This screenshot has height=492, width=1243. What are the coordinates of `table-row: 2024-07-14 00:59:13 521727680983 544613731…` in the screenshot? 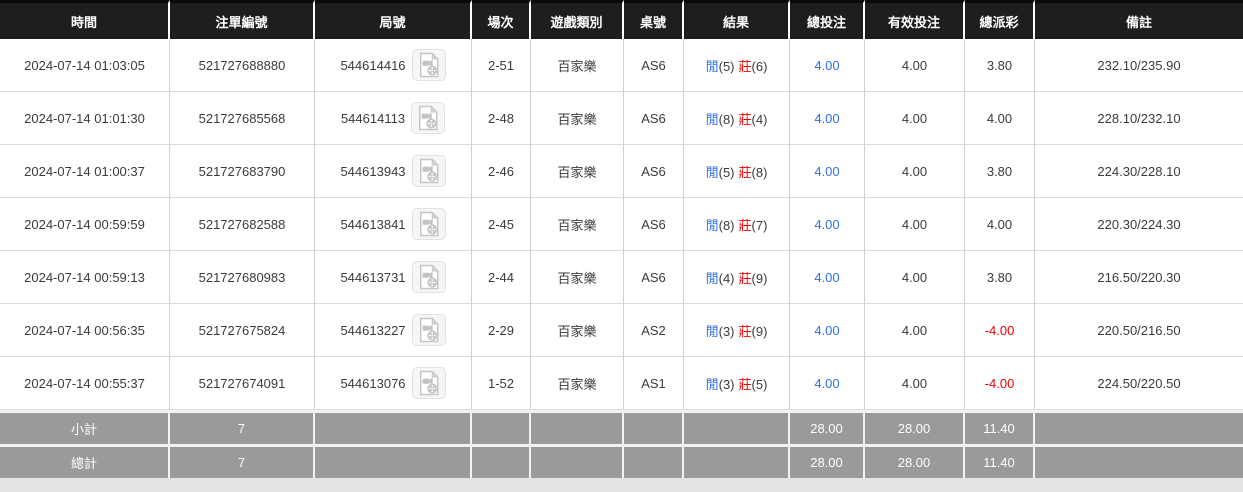 It's located at (621, 277).